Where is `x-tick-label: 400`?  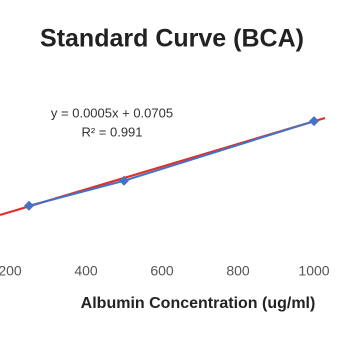 x-tick-label: 400 is located at coordinates (86, 271).